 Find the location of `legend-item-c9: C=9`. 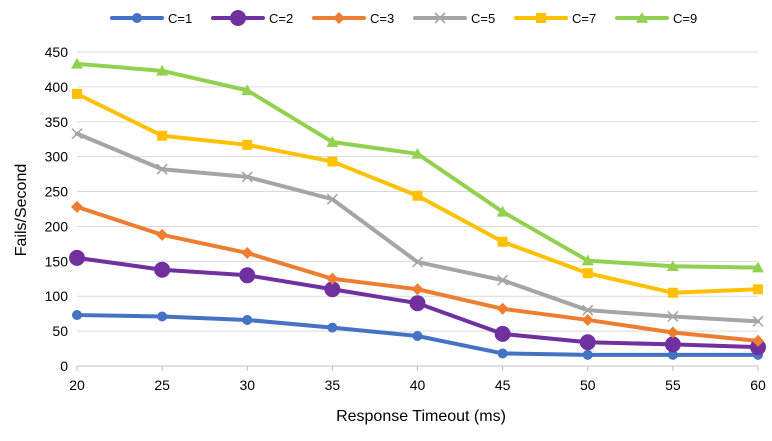

legend-item-c9: C=9 is located at coordinates (656, 18).